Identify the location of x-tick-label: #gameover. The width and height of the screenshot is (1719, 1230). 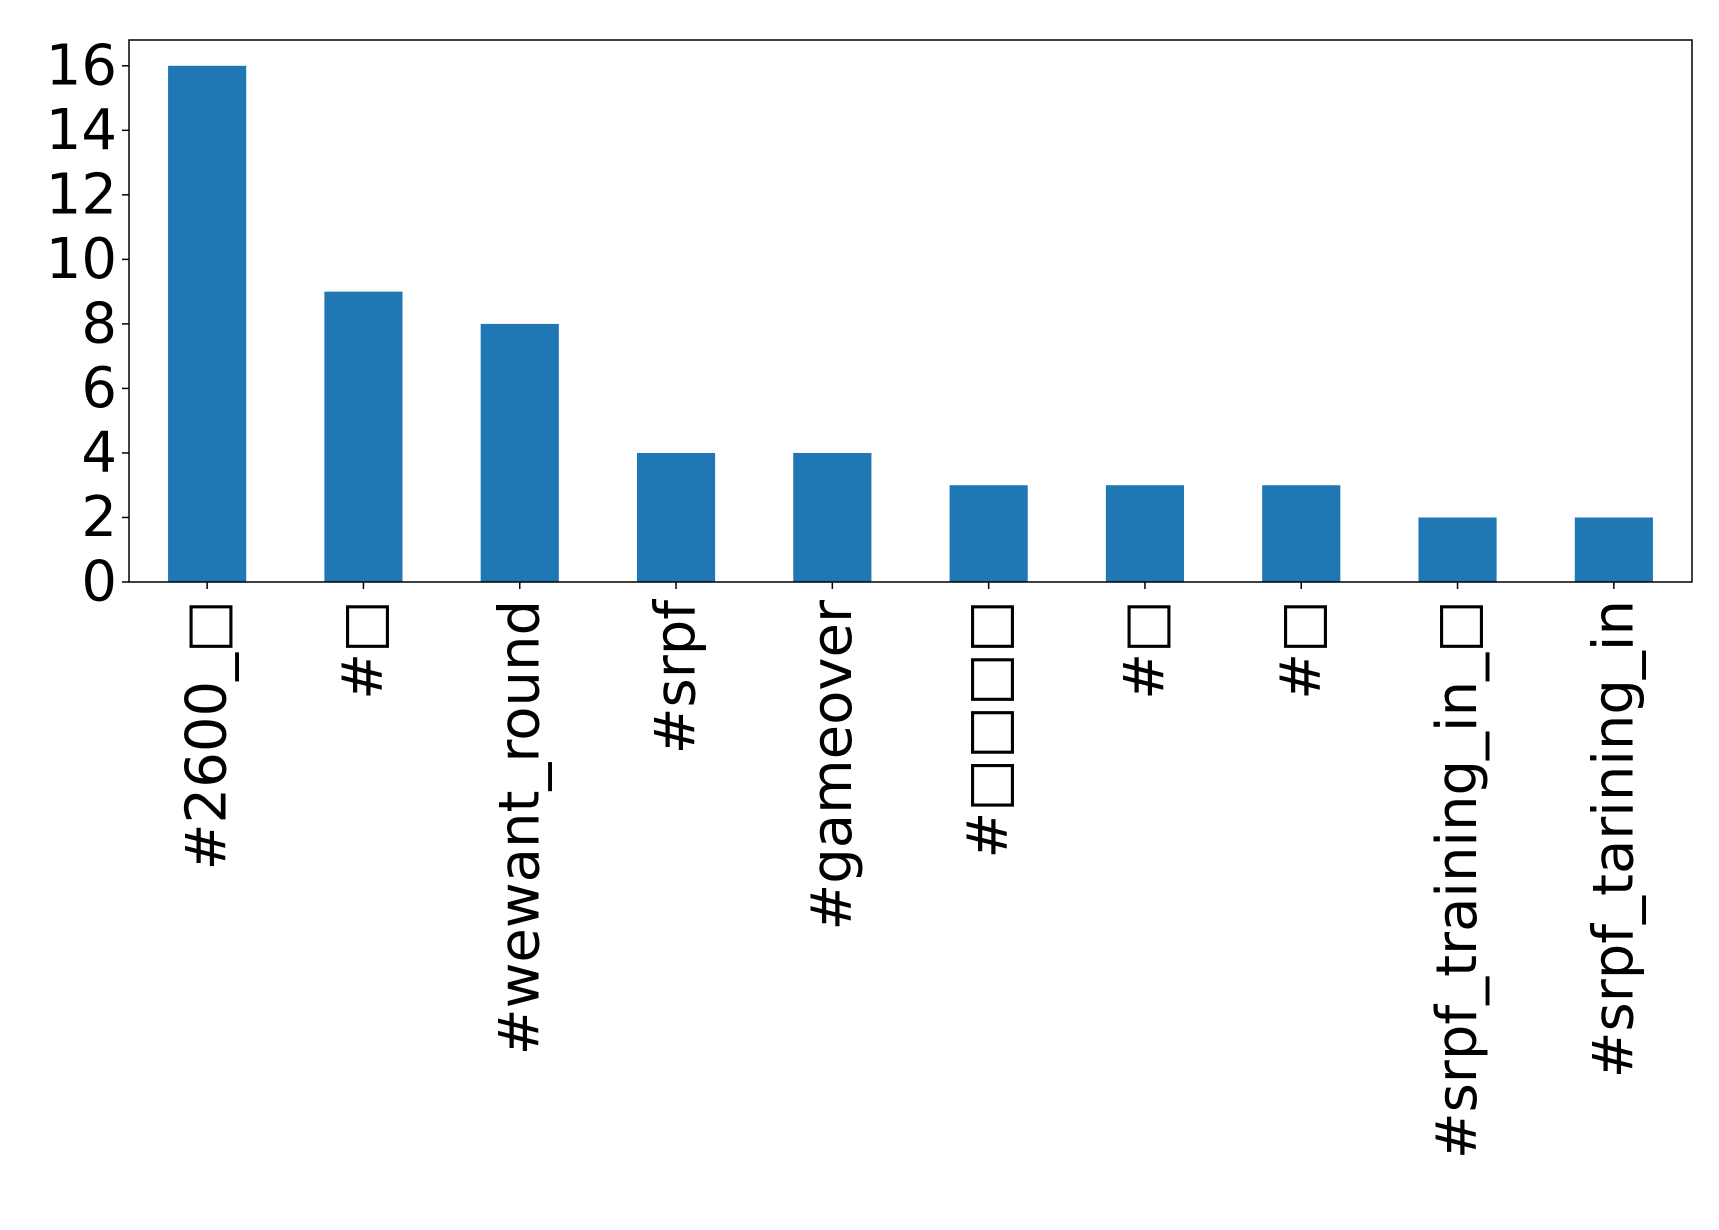
(832, 765).